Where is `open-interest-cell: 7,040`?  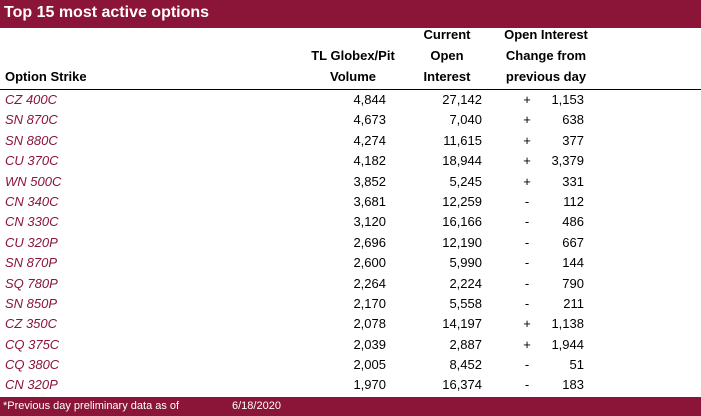
open-interest-cell: 7,040 is located at coordinates (465, 120).